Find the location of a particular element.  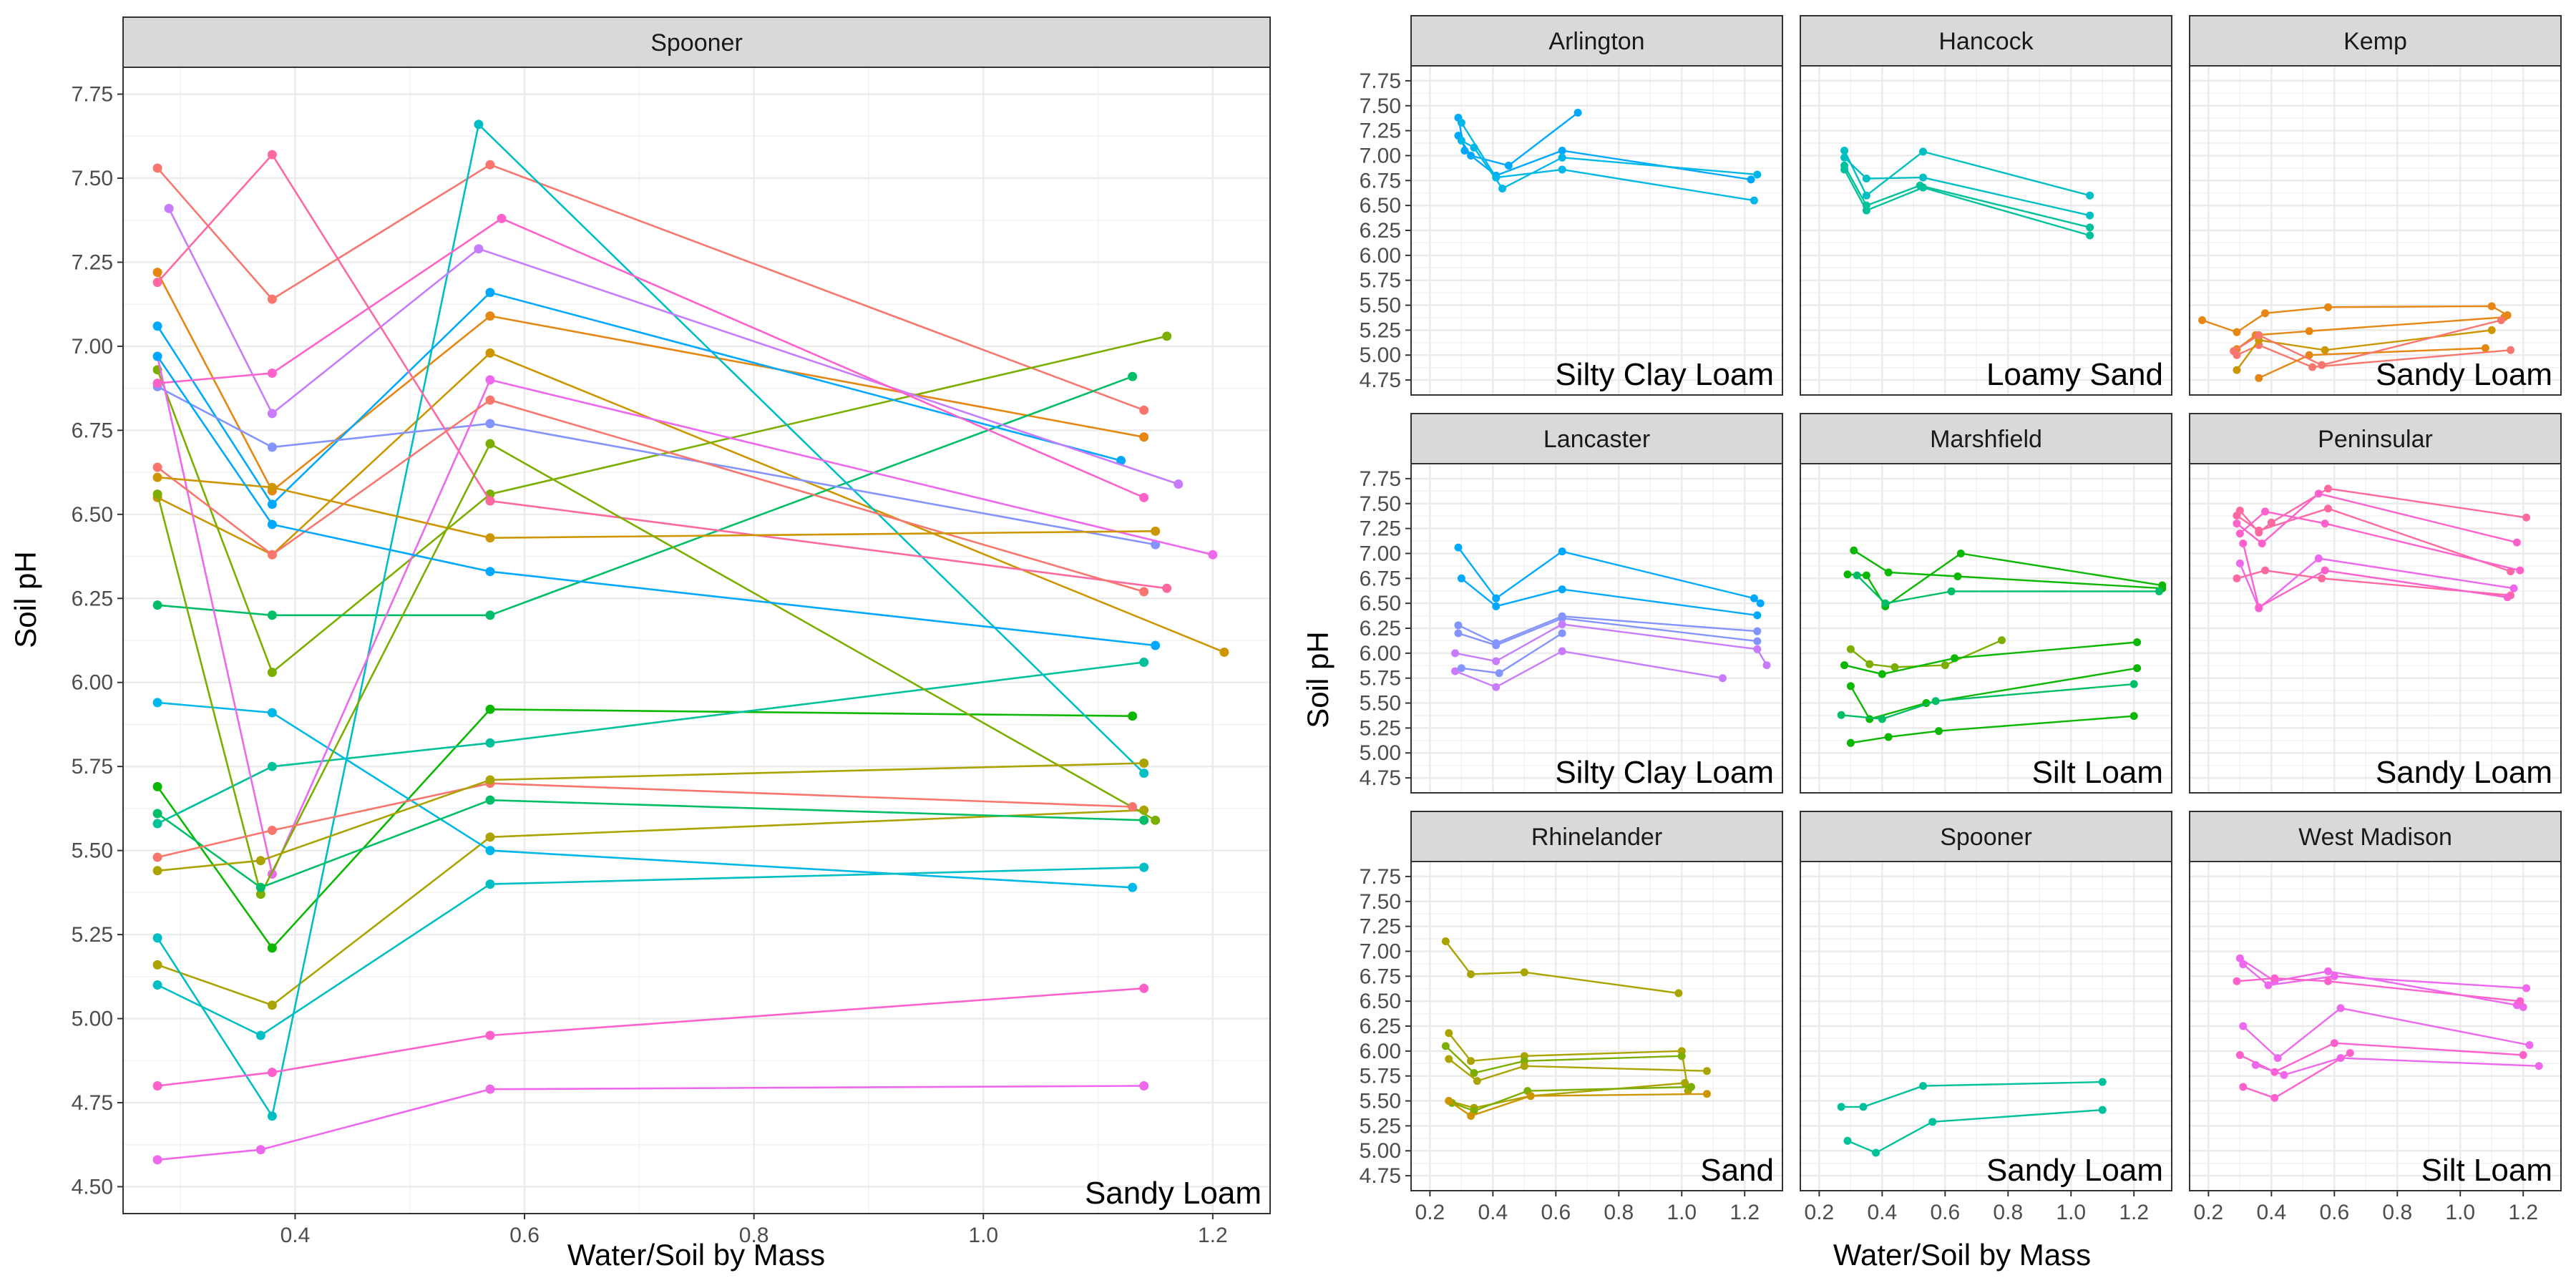

soil-type-label: Sandy Loam is located at coordinates (2074, 1170).